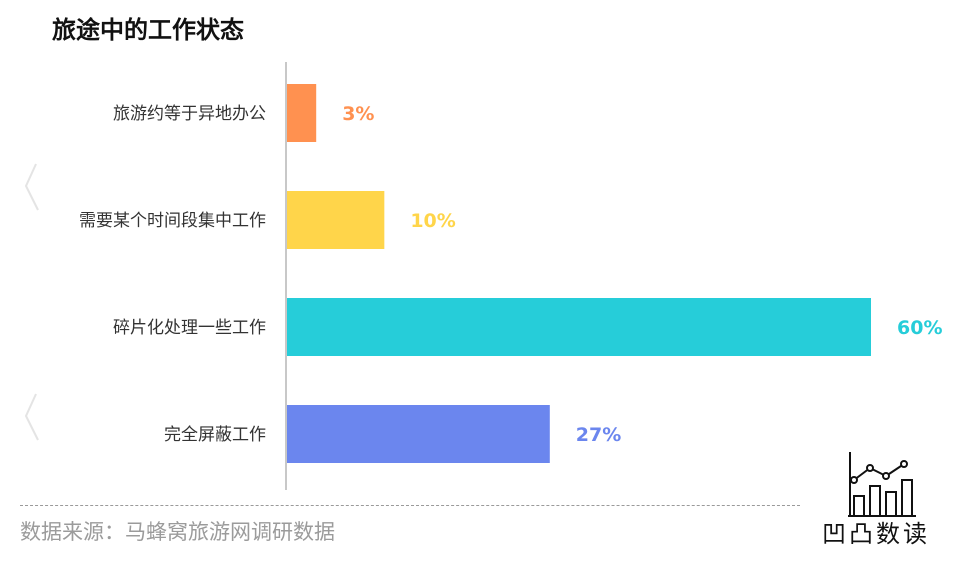 The height and width of the screenshot is (565, 960). I want to click on category-label: 完全屏蔽工作, so click(215, 435).